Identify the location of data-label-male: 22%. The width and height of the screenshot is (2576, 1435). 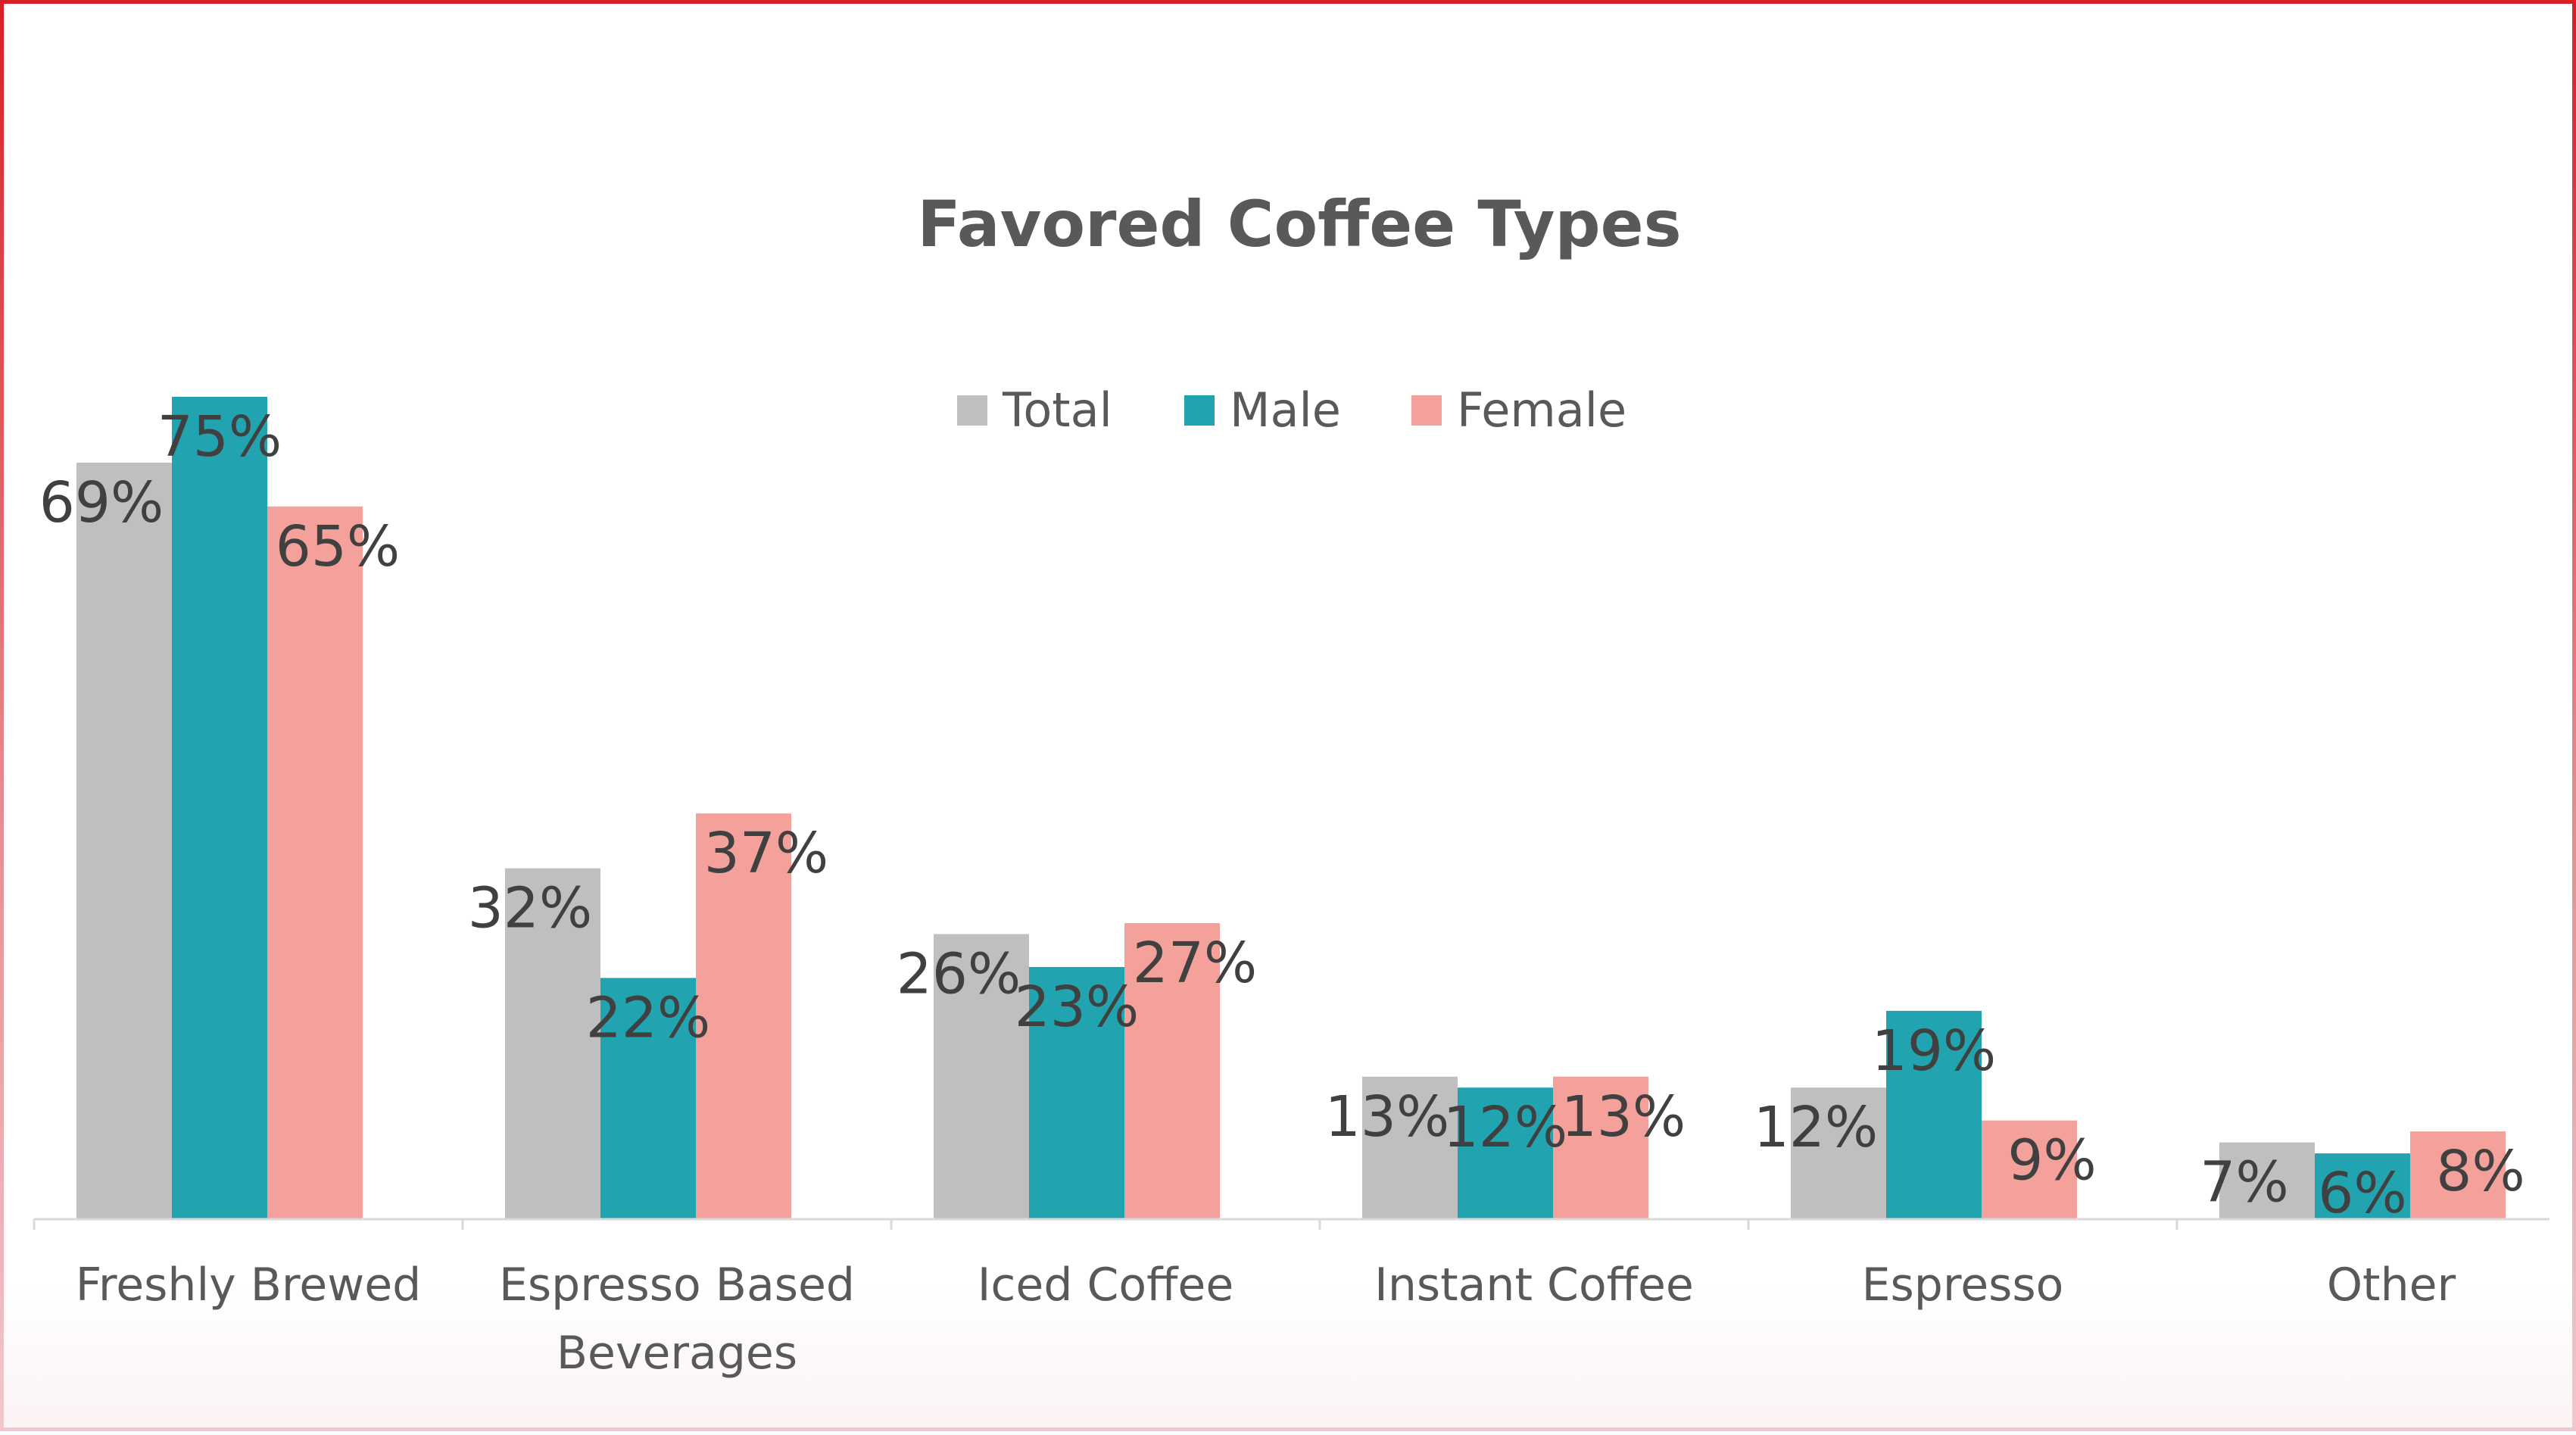
(648, 1017).